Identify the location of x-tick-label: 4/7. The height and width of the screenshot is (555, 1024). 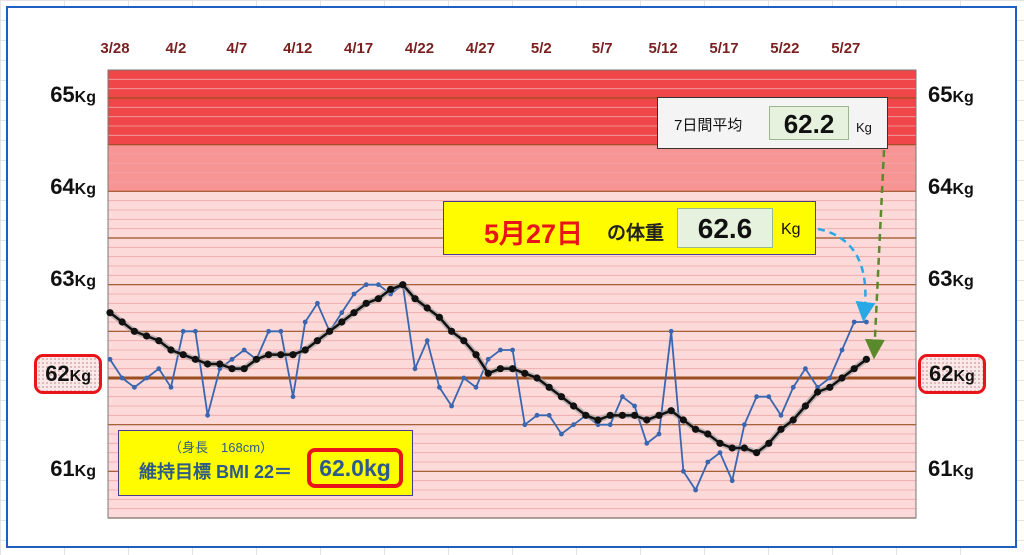
(237, 48).